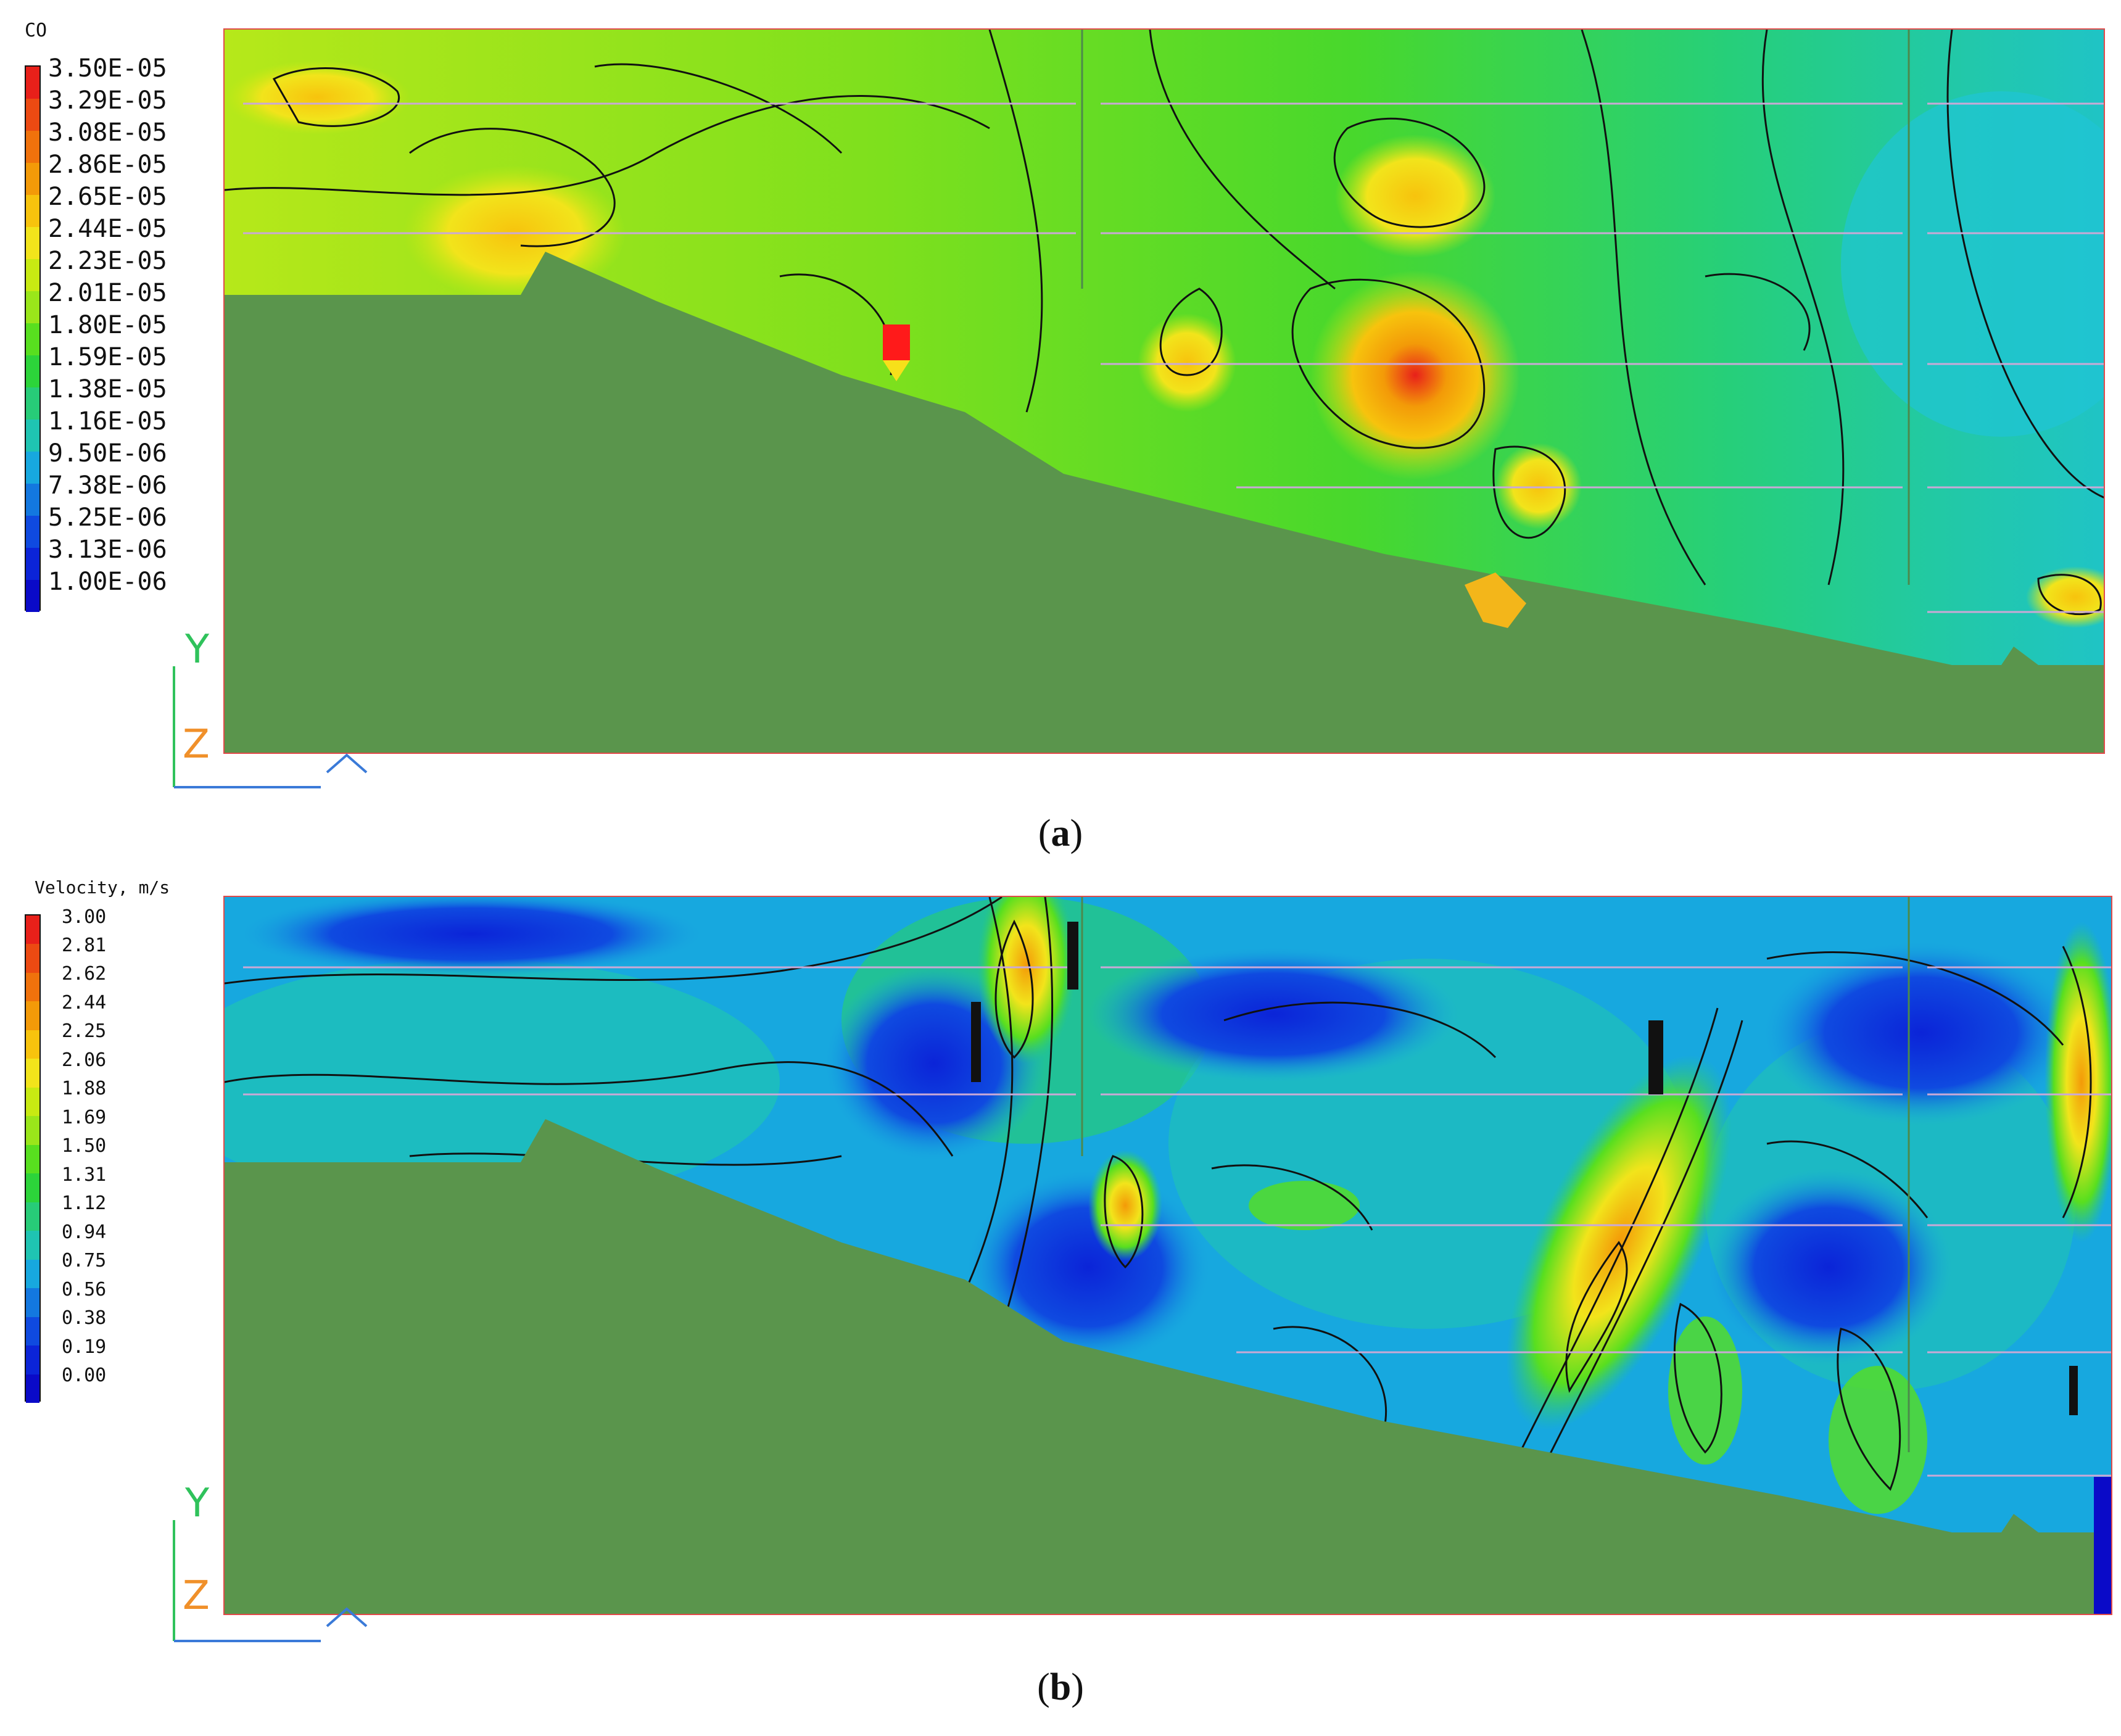 Image resolution: width=2121 pixels, height=1736 pixels. Describe the element at coordinates (84, 1117) in the screenshot. I see `legend-tick-label: 1.69` at that location.